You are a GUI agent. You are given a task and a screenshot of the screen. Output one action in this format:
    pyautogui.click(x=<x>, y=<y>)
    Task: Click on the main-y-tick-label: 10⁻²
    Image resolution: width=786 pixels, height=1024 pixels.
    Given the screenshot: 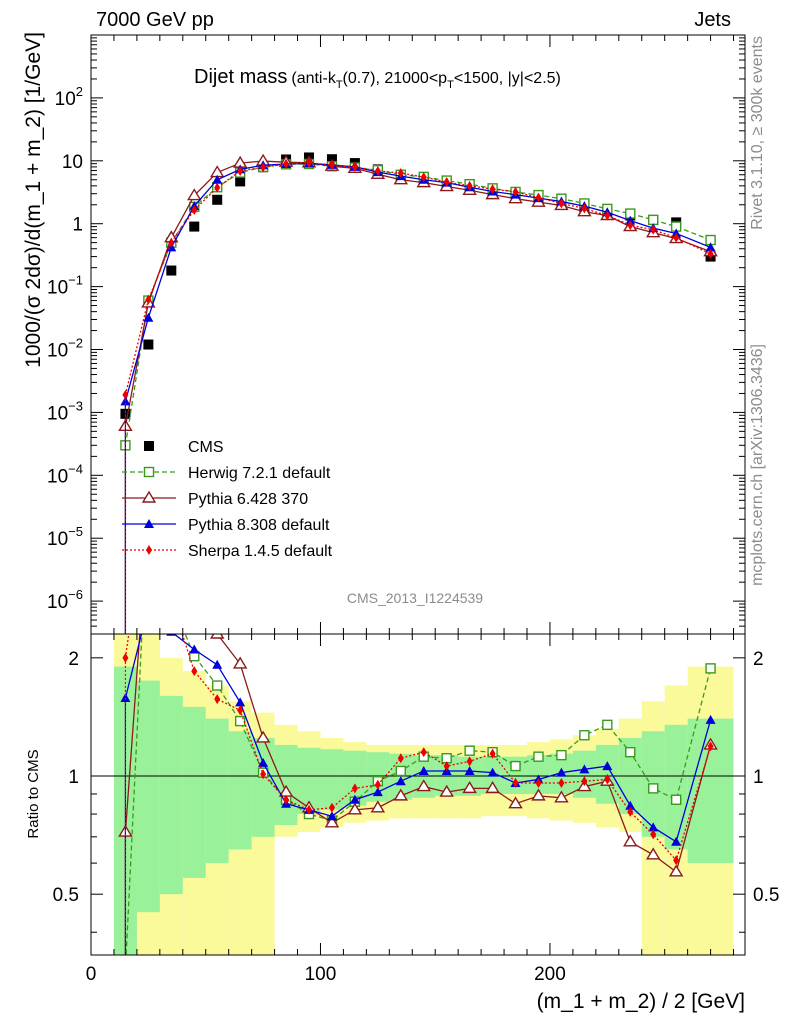 What is the action you would take?
    pyautogui.click(x=65, y=349)
    